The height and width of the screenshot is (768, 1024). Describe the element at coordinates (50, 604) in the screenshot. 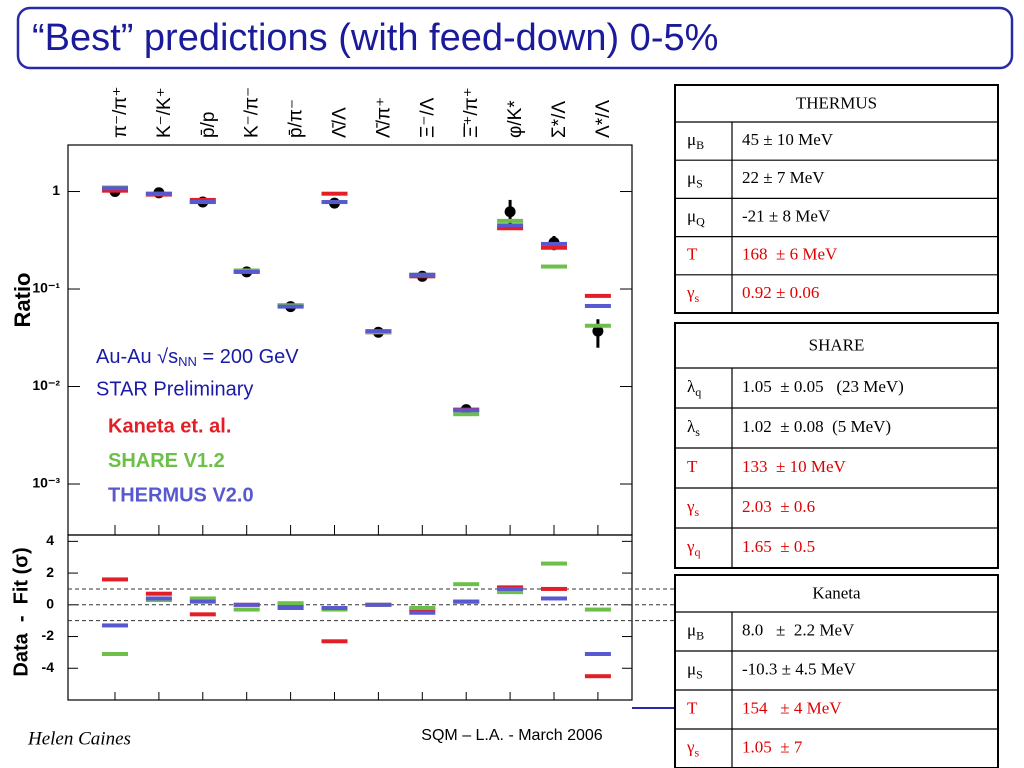

I see `y-tick-label: 0` at that location.